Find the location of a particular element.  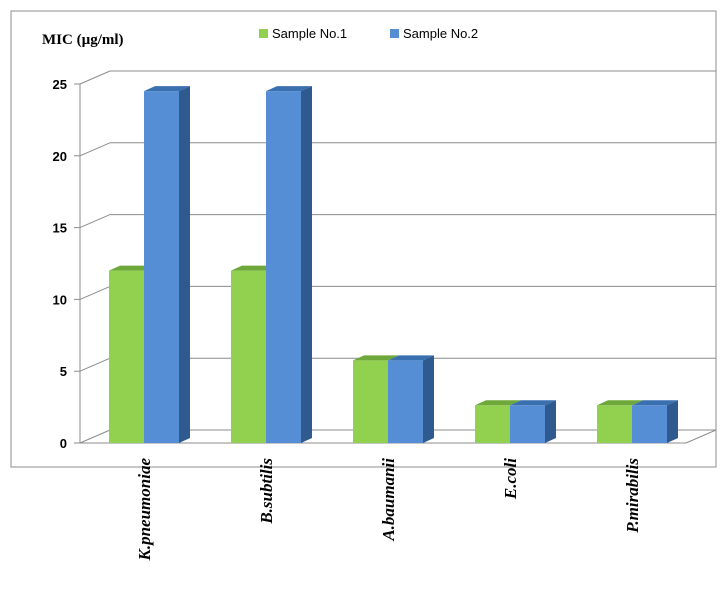

x-category-label: E.coli is located at coordinates (510, 479).